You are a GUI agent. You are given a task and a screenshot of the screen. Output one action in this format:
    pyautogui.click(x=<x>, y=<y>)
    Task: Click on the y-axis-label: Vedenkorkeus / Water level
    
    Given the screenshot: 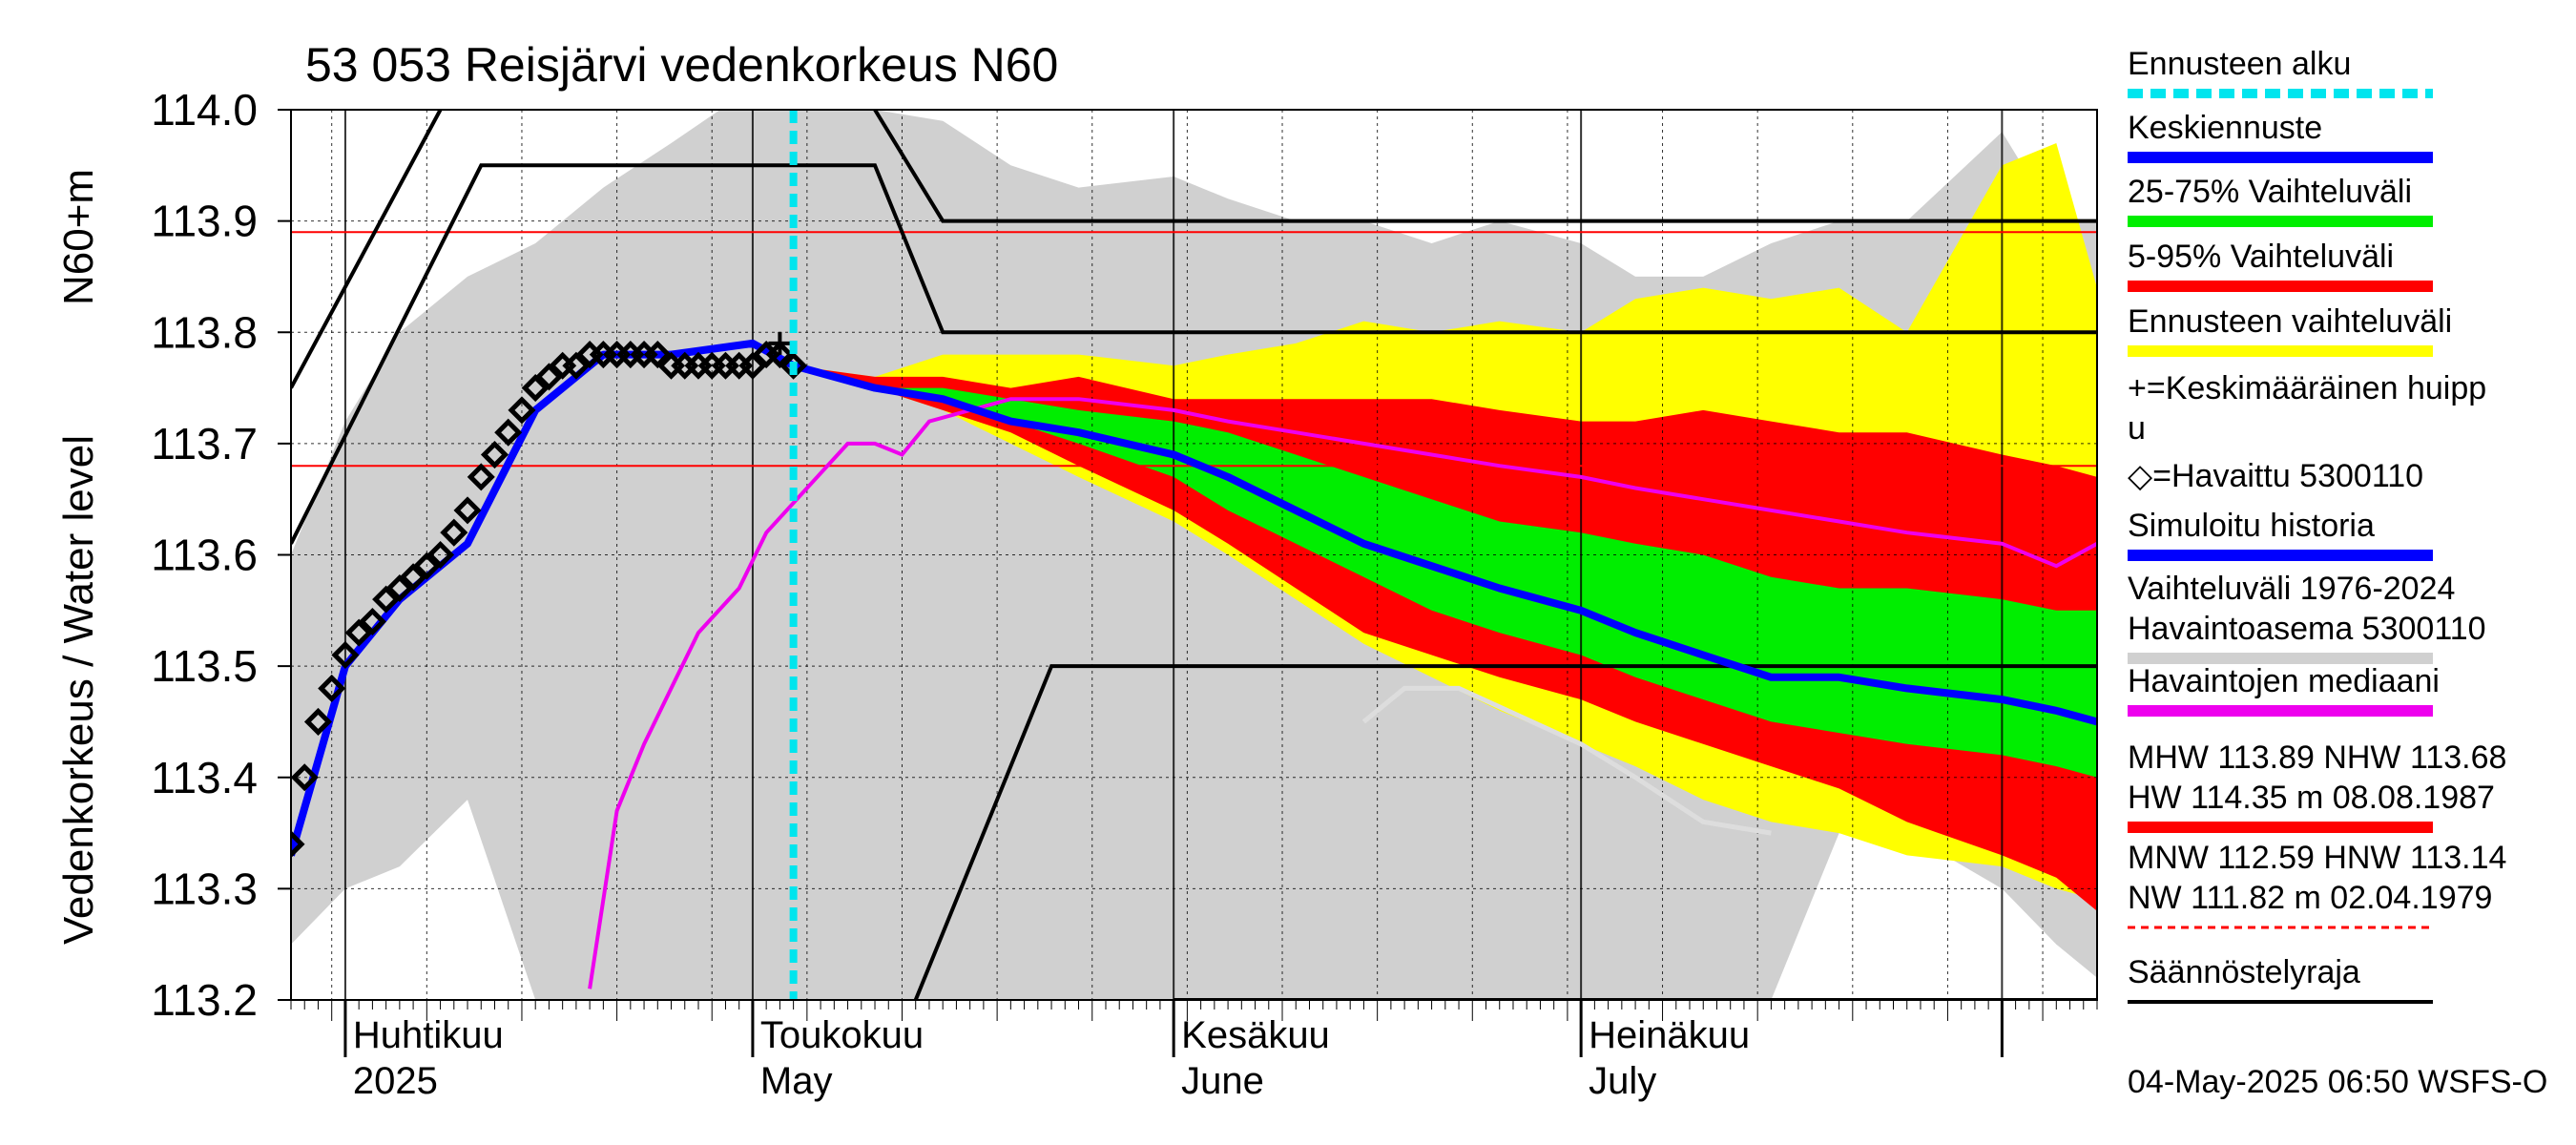 What is the action you would take?
    pyautogui.click(x=78, y=690)
    